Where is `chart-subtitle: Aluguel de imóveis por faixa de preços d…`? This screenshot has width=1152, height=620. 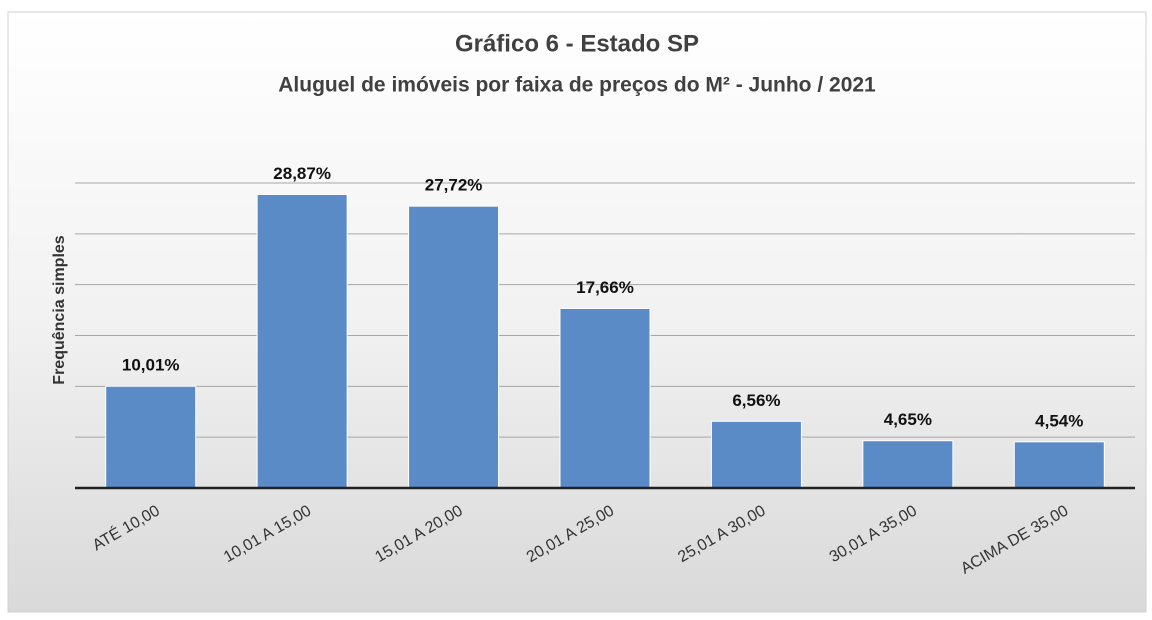 chart-subtitle: Aluguel de imóveis por faixa de preços d… is located at coordinates (577, 85).